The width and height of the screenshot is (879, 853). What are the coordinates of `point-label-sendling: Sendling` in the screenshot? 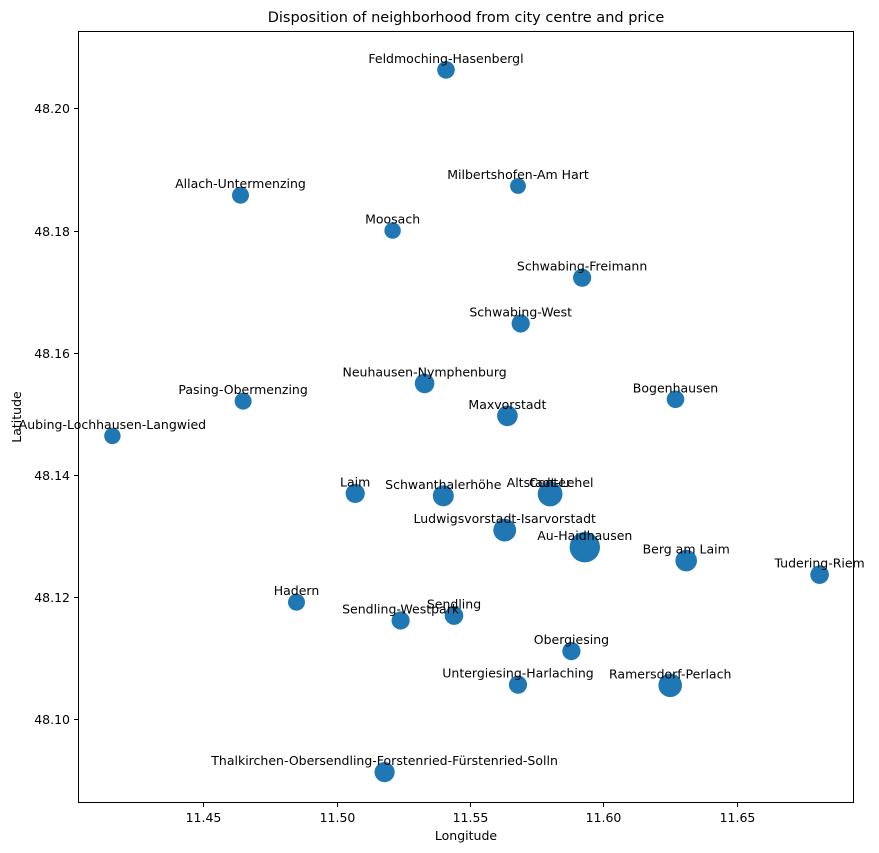 It's located at (454, 604).